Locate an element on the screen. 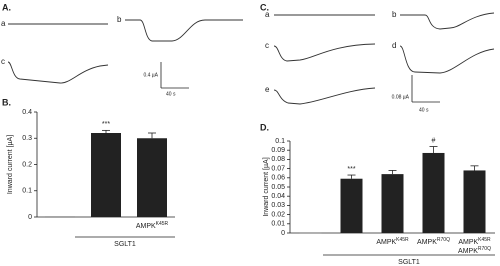  annotation: # is located at coordinates (434, 140).